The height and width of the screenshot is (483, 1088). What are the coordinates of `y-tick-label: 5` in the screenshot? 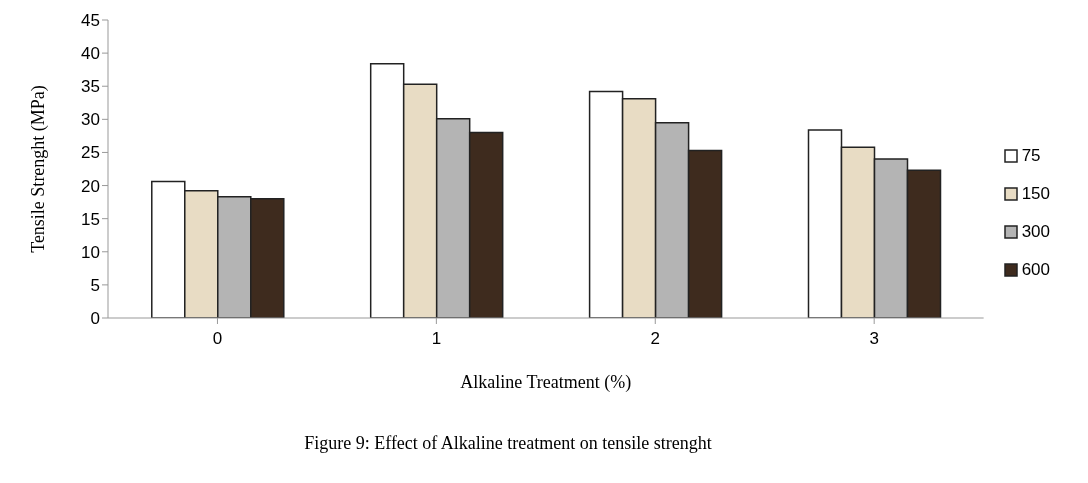 It's located at (95, 285).